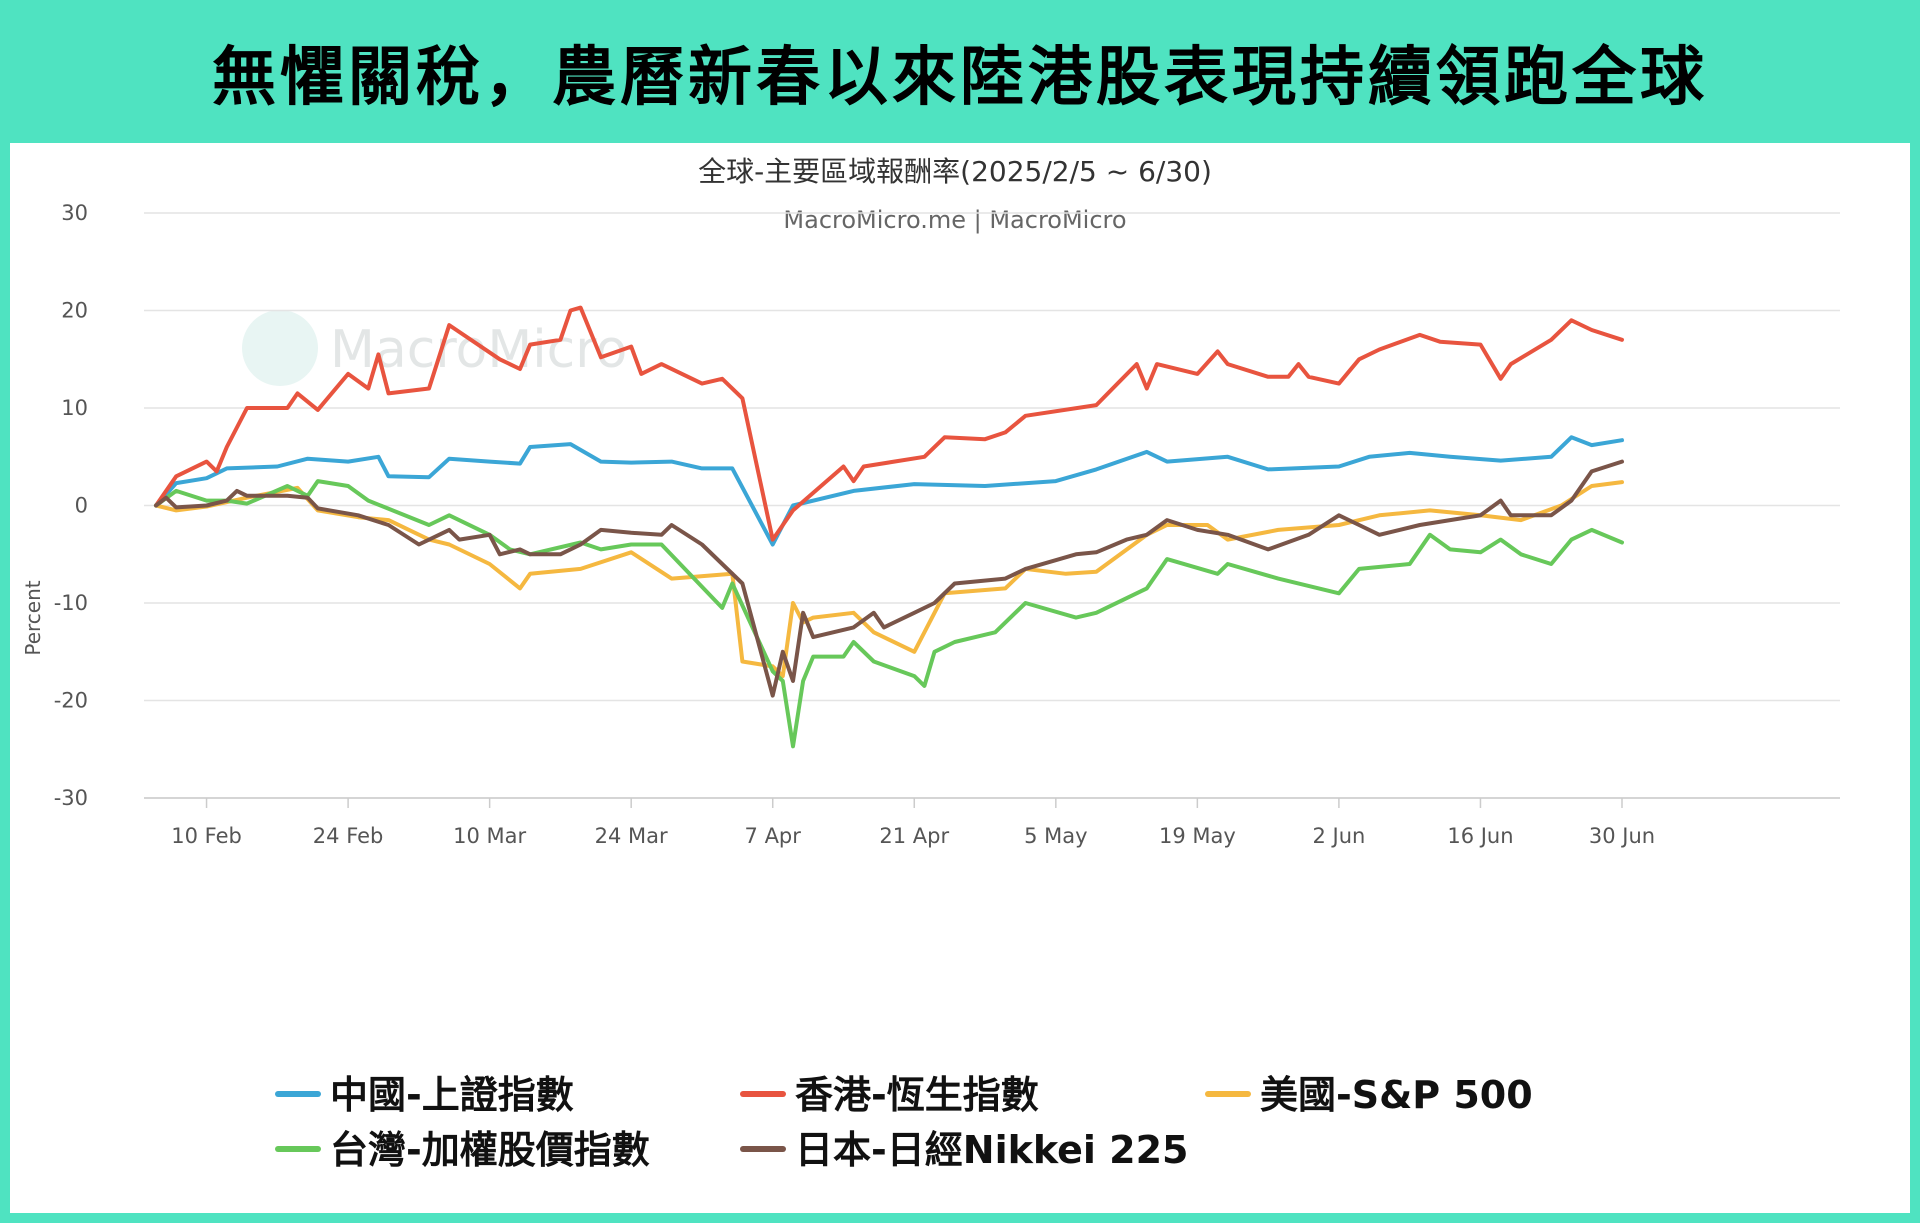  Describe the element at coordinates (71, 701) in the screenshot. I see `y-tick-label: -20` at that location.